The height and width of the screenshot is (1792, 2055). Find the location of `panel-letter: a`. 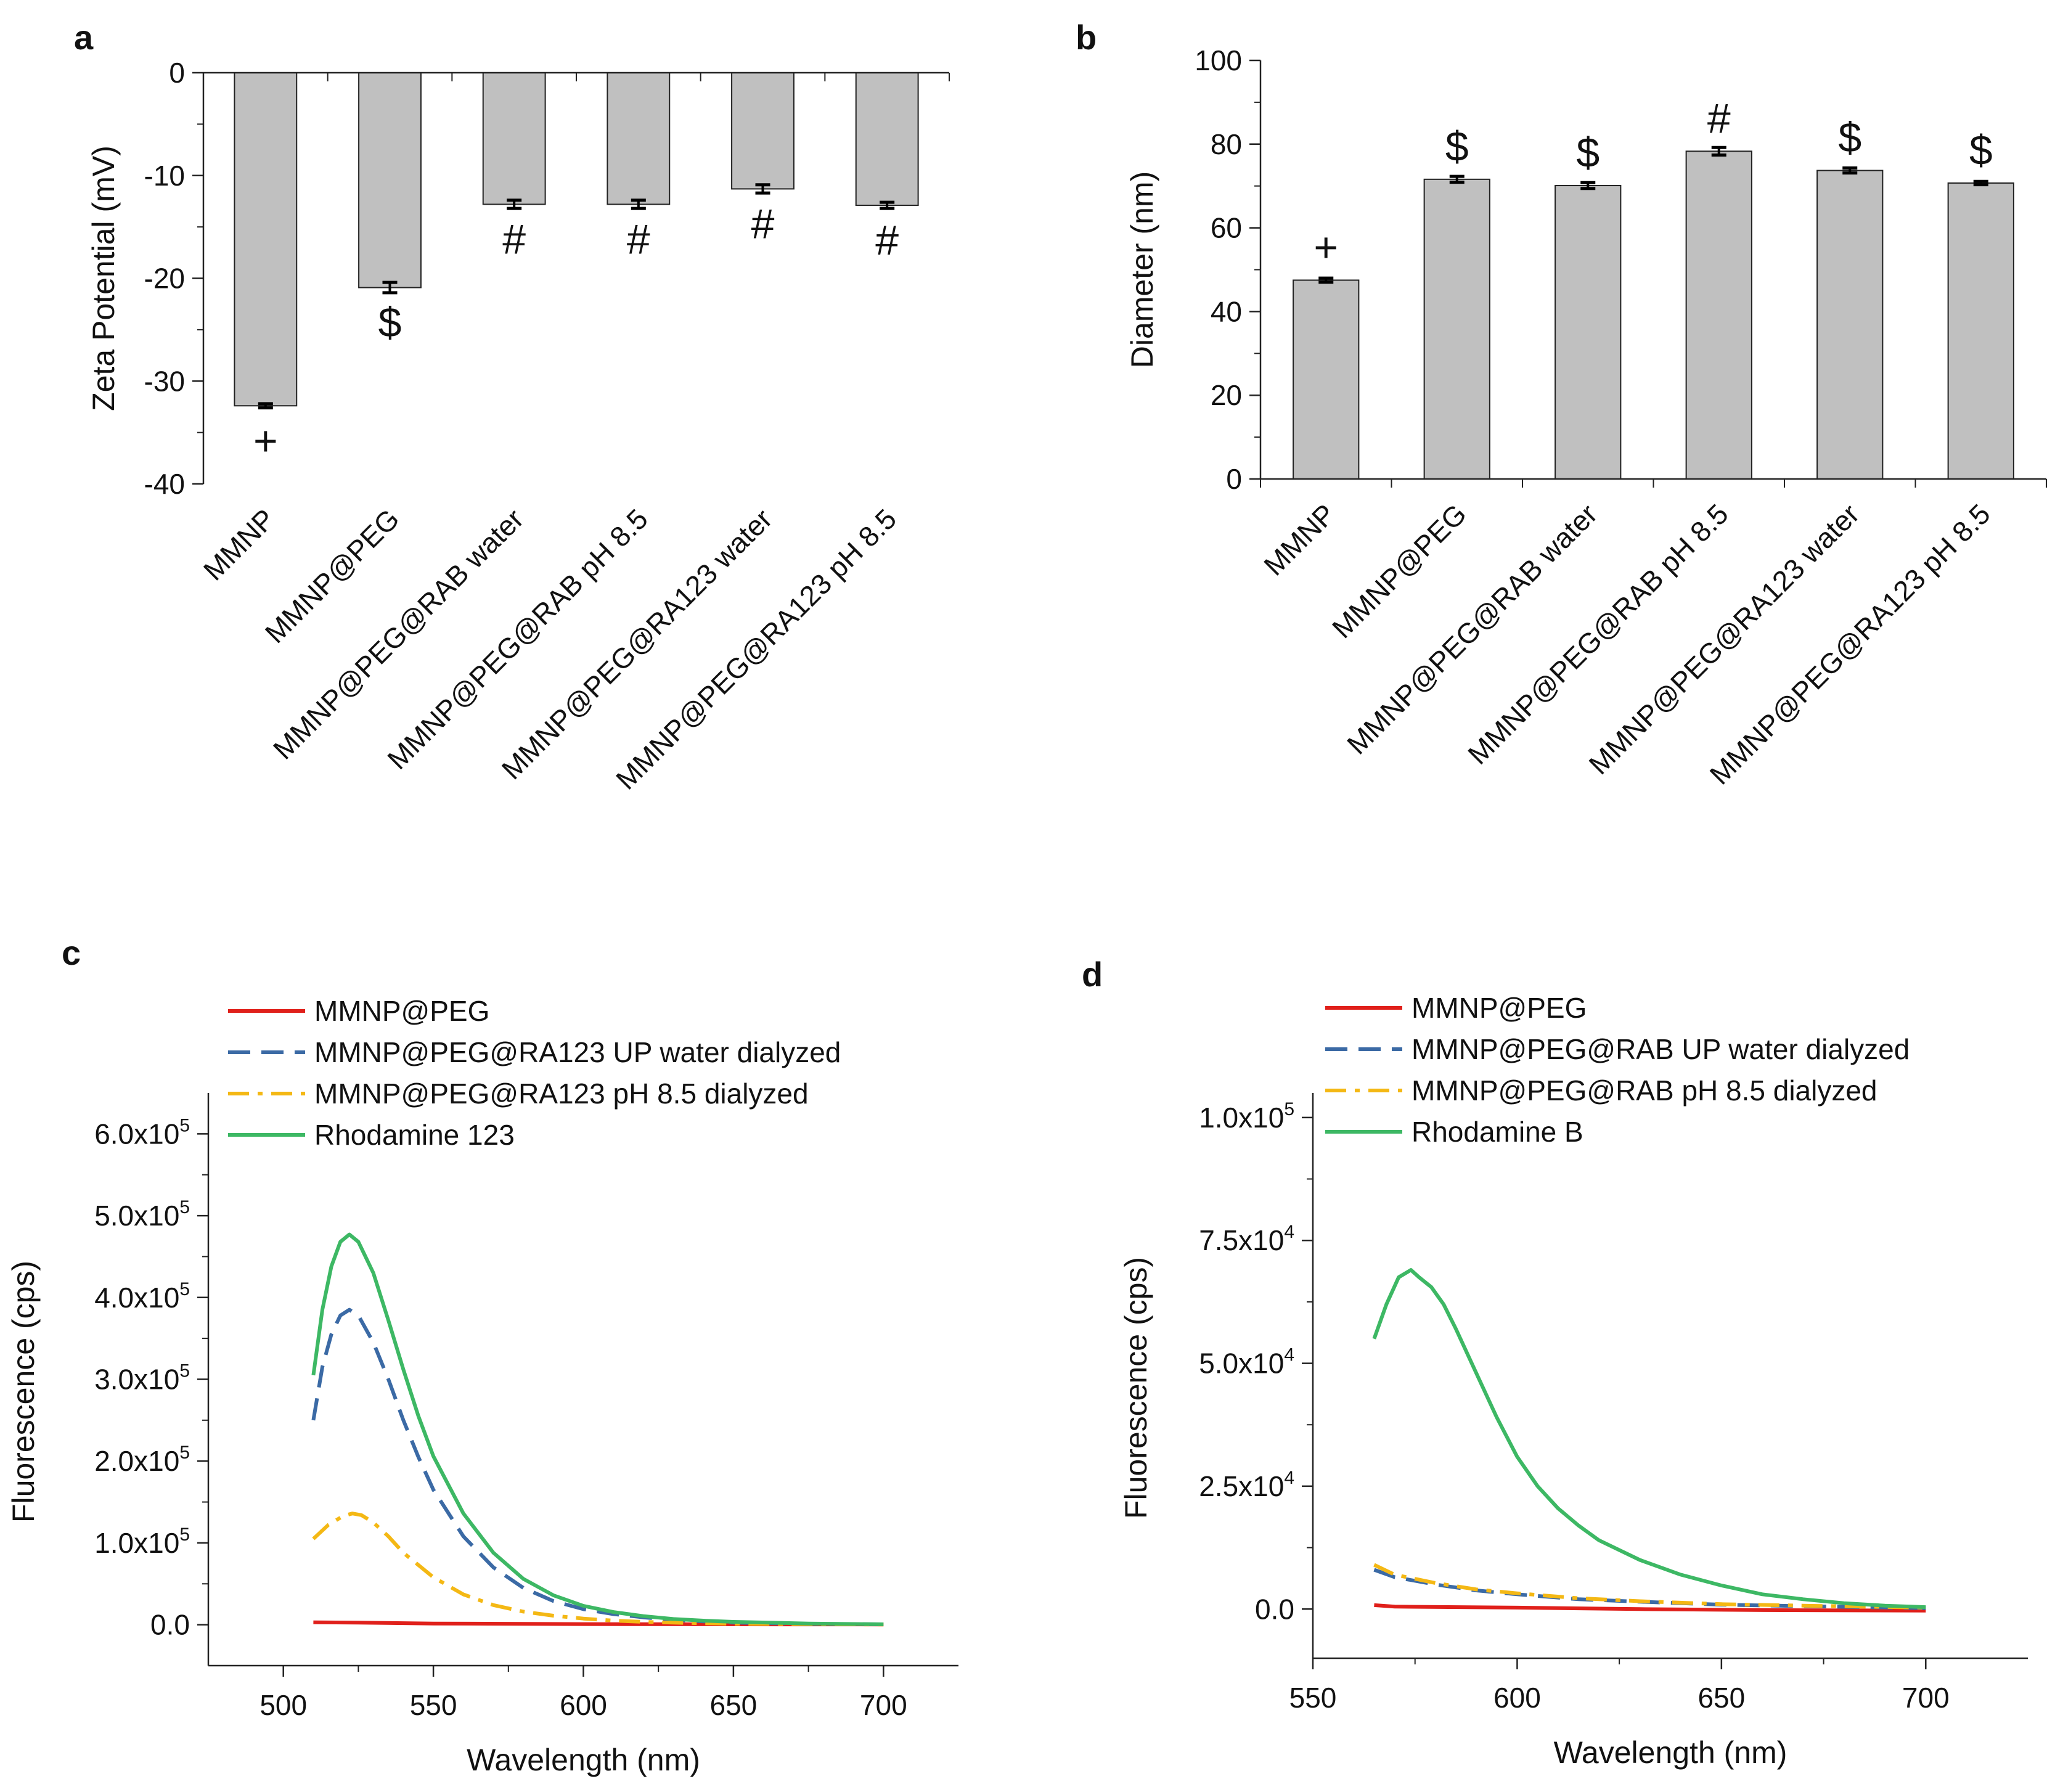

panel-letter: a is located at coordinates (84, 37).